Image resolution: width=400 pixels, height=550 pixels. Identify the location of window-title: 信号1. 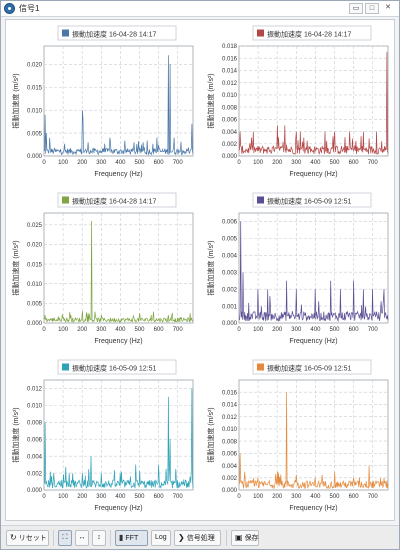
(29, 8).